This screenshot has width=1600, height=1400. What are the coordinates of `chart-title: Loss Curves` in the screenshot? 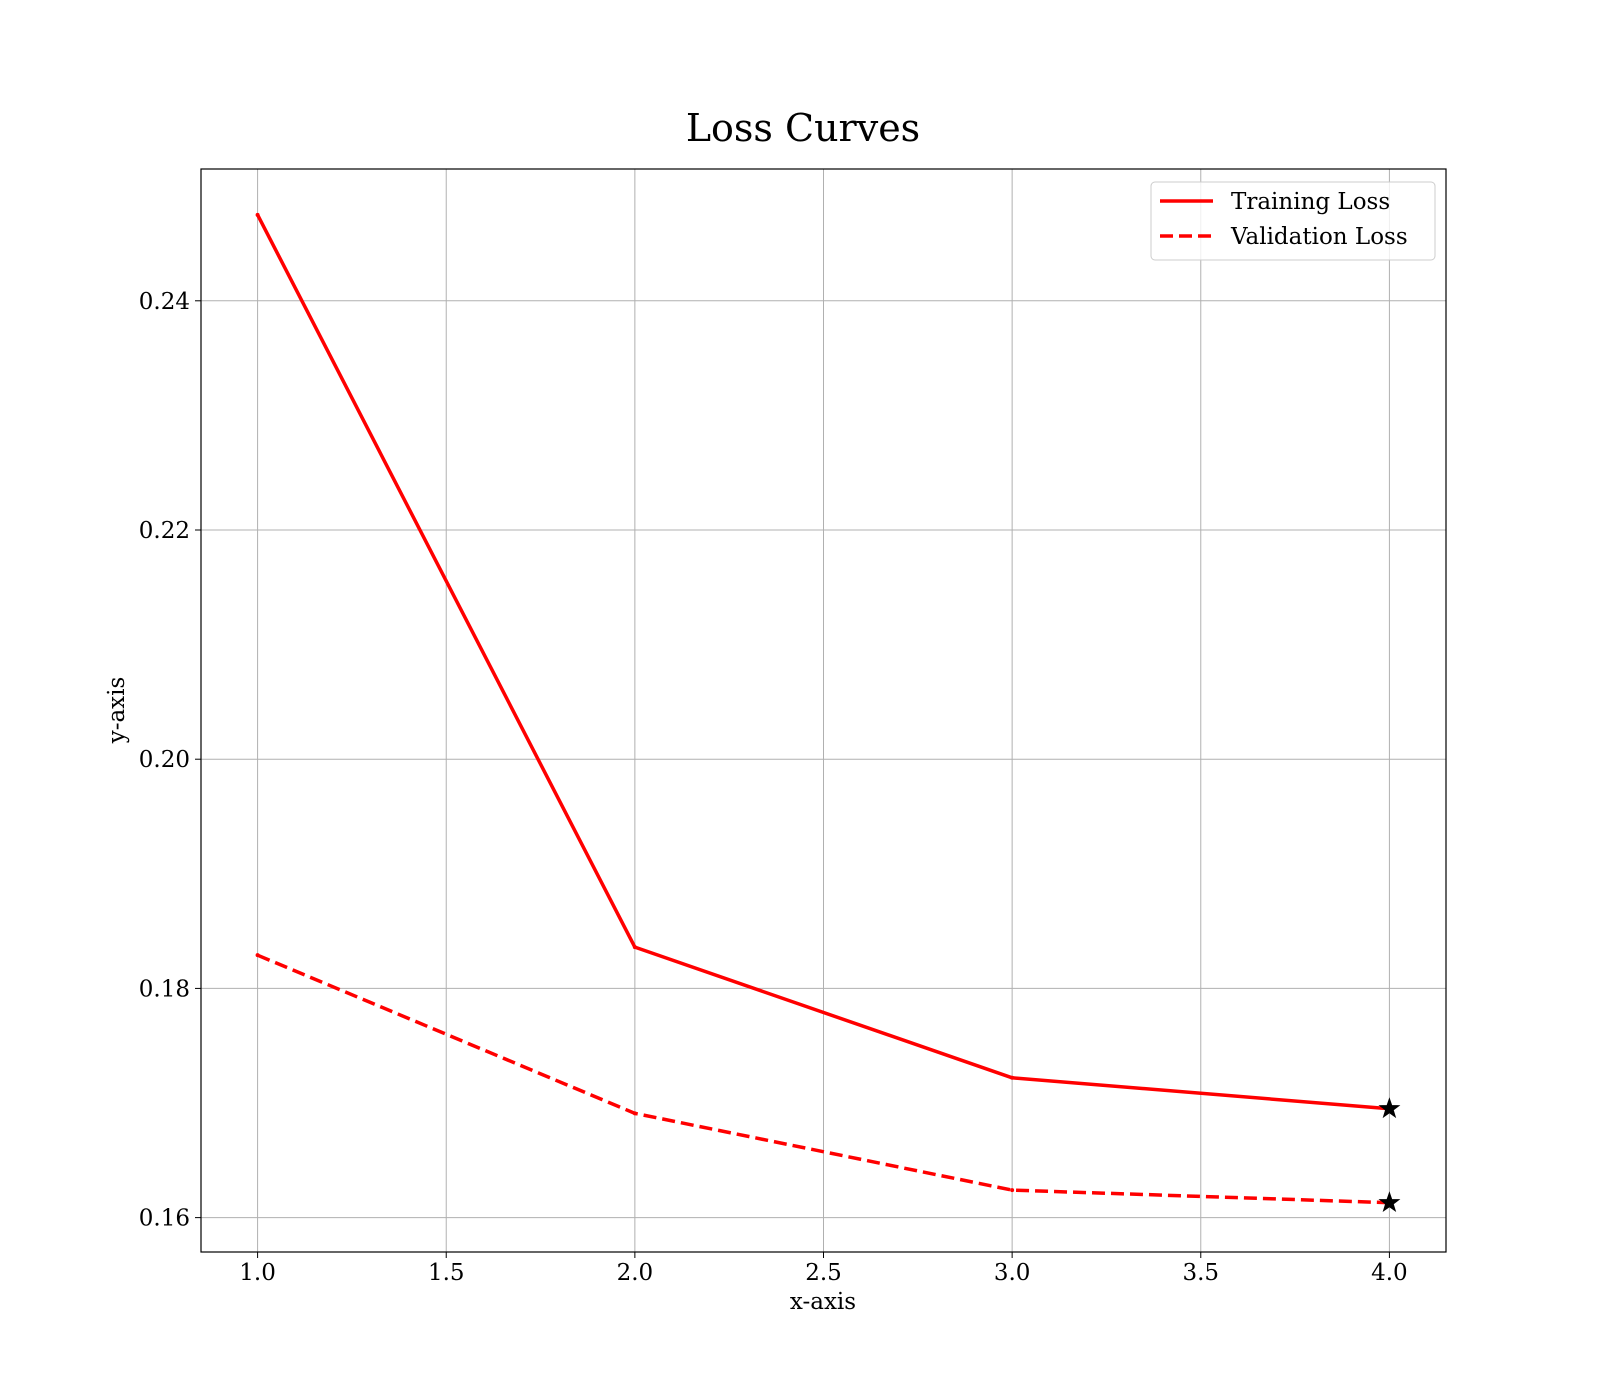 It's located at (803, 128).